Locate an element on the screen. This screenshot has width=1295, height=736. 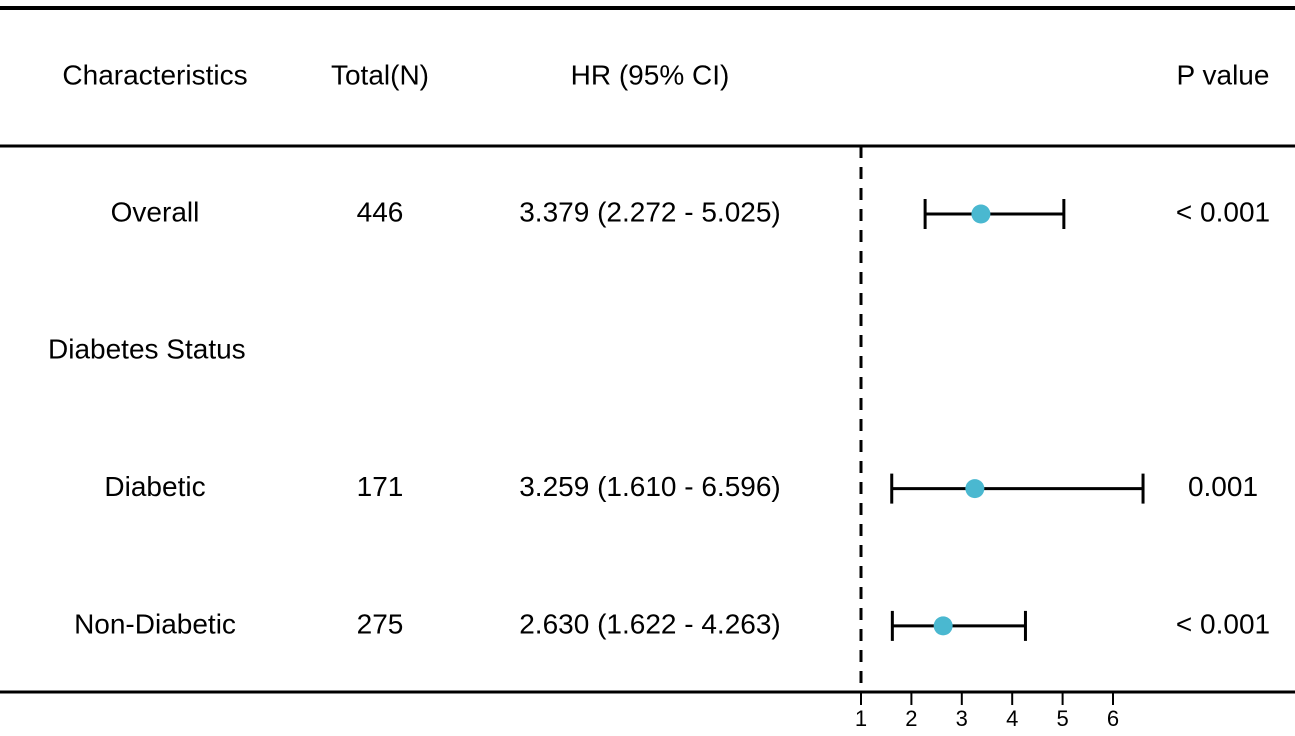
x-tick-label: 2 is located at coordinates (911, 718).